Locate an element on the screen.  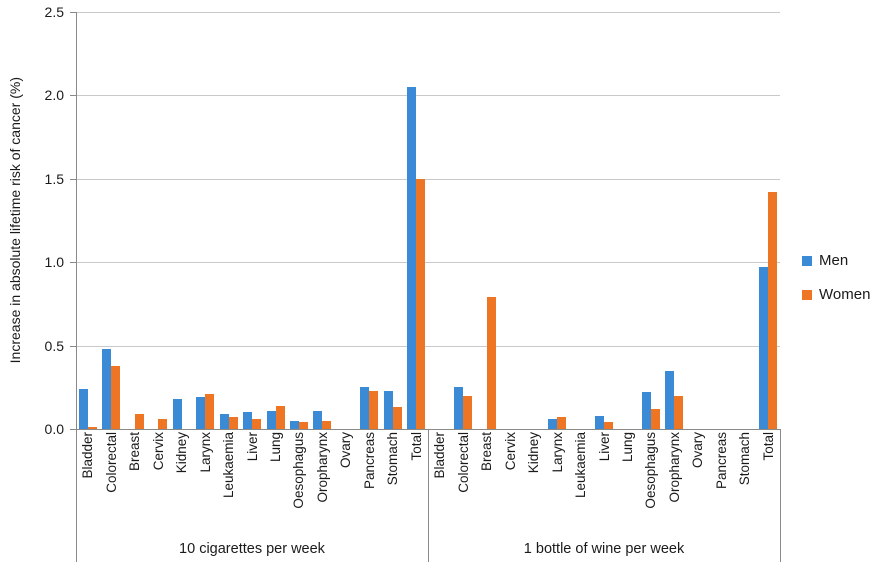
category-label-cervix-group1: Cervix is located at coordinates (158, 480).